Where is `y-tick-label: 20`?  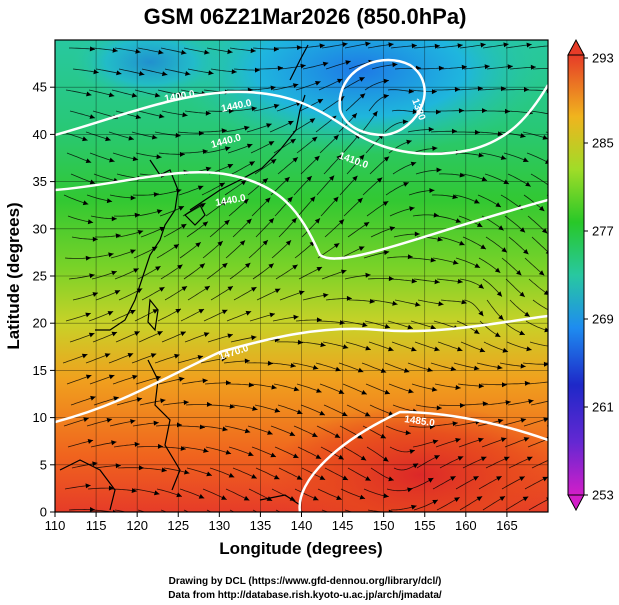 y-tick-label: 20 is located at coordinates (40, 323).